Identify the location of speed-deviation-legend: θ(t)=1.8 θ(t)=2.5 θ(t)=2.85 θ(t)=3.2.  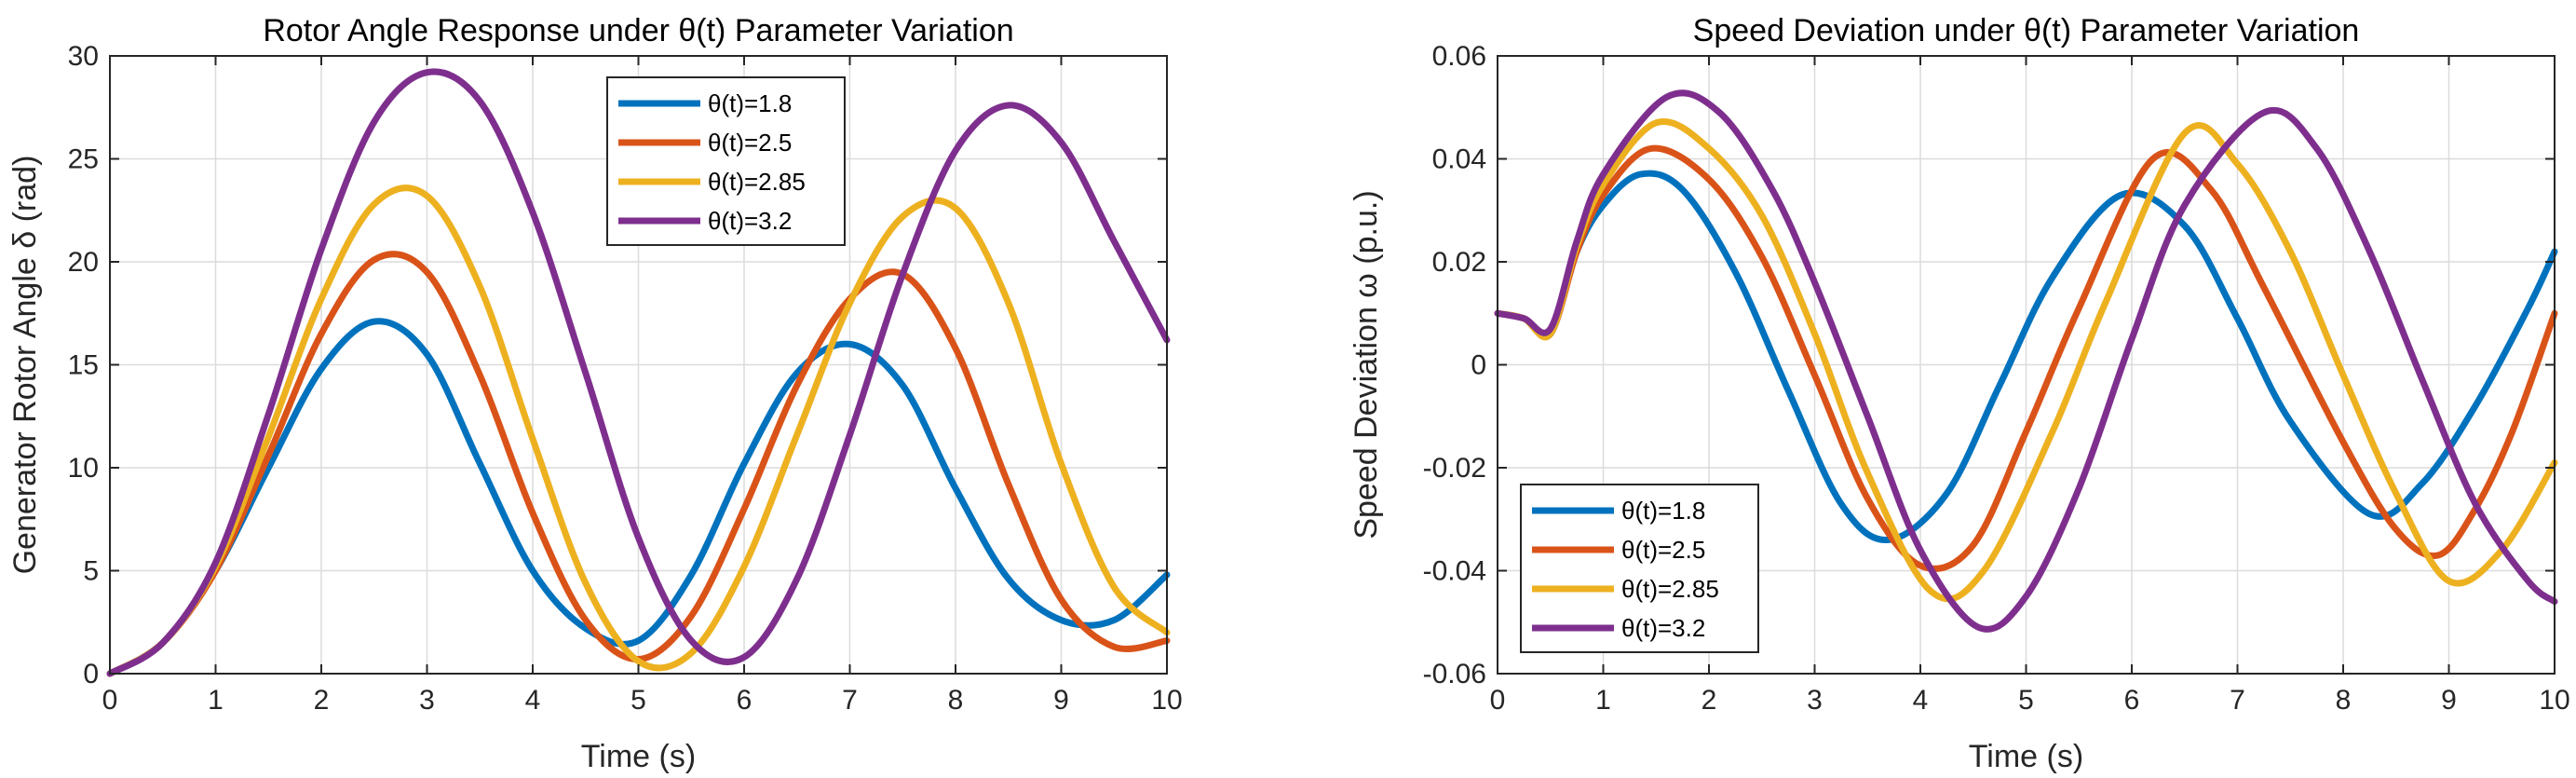
(1639, 568).